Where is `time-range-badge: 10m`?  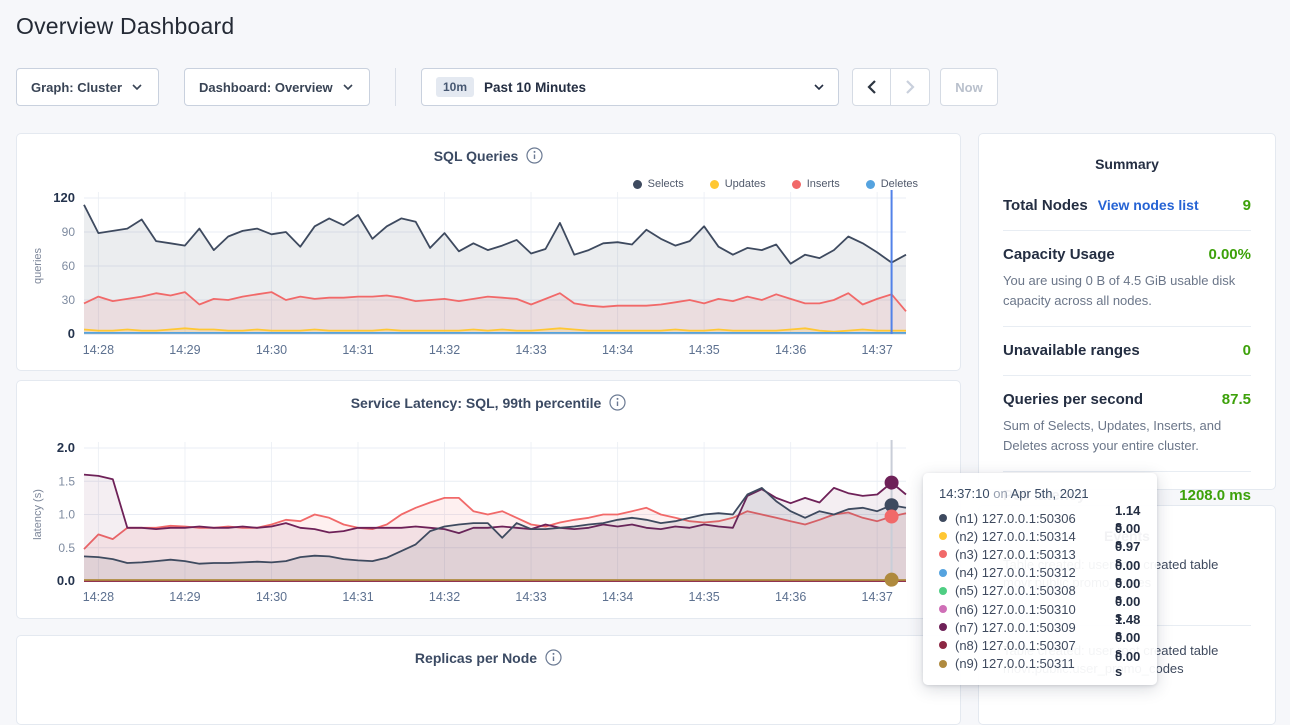
time-range-badge: 10m is located at coordinates (455, 87).